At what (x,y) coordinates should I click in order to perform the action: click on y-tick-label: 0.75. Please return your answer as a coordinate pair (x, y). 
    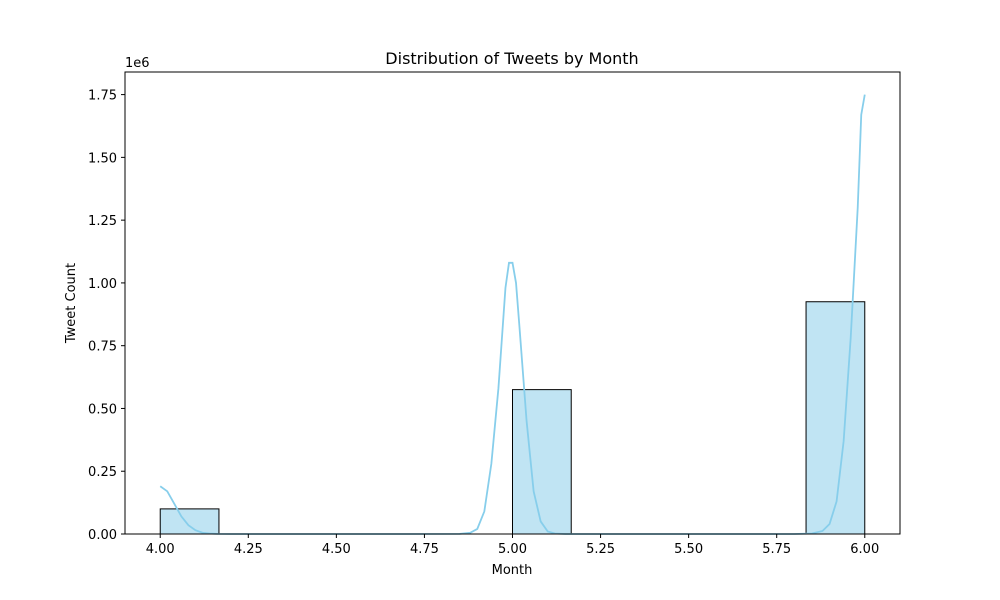
    Looking at the image, I should click on (102, 347).